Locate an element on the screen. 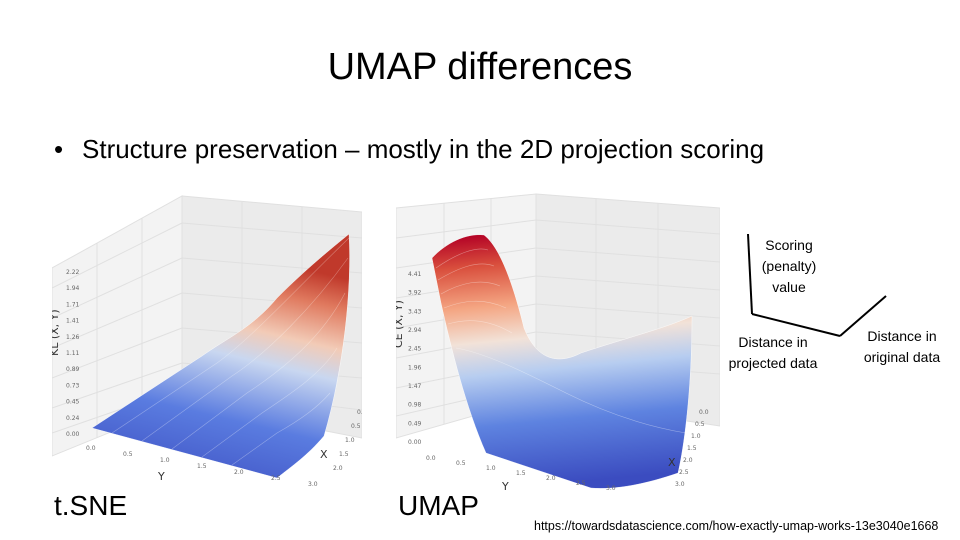  umap-x-ticks: 0.0 0.5 1.0 1.5 2.0 2.5 3.0 is located at coordinates (692, 448).